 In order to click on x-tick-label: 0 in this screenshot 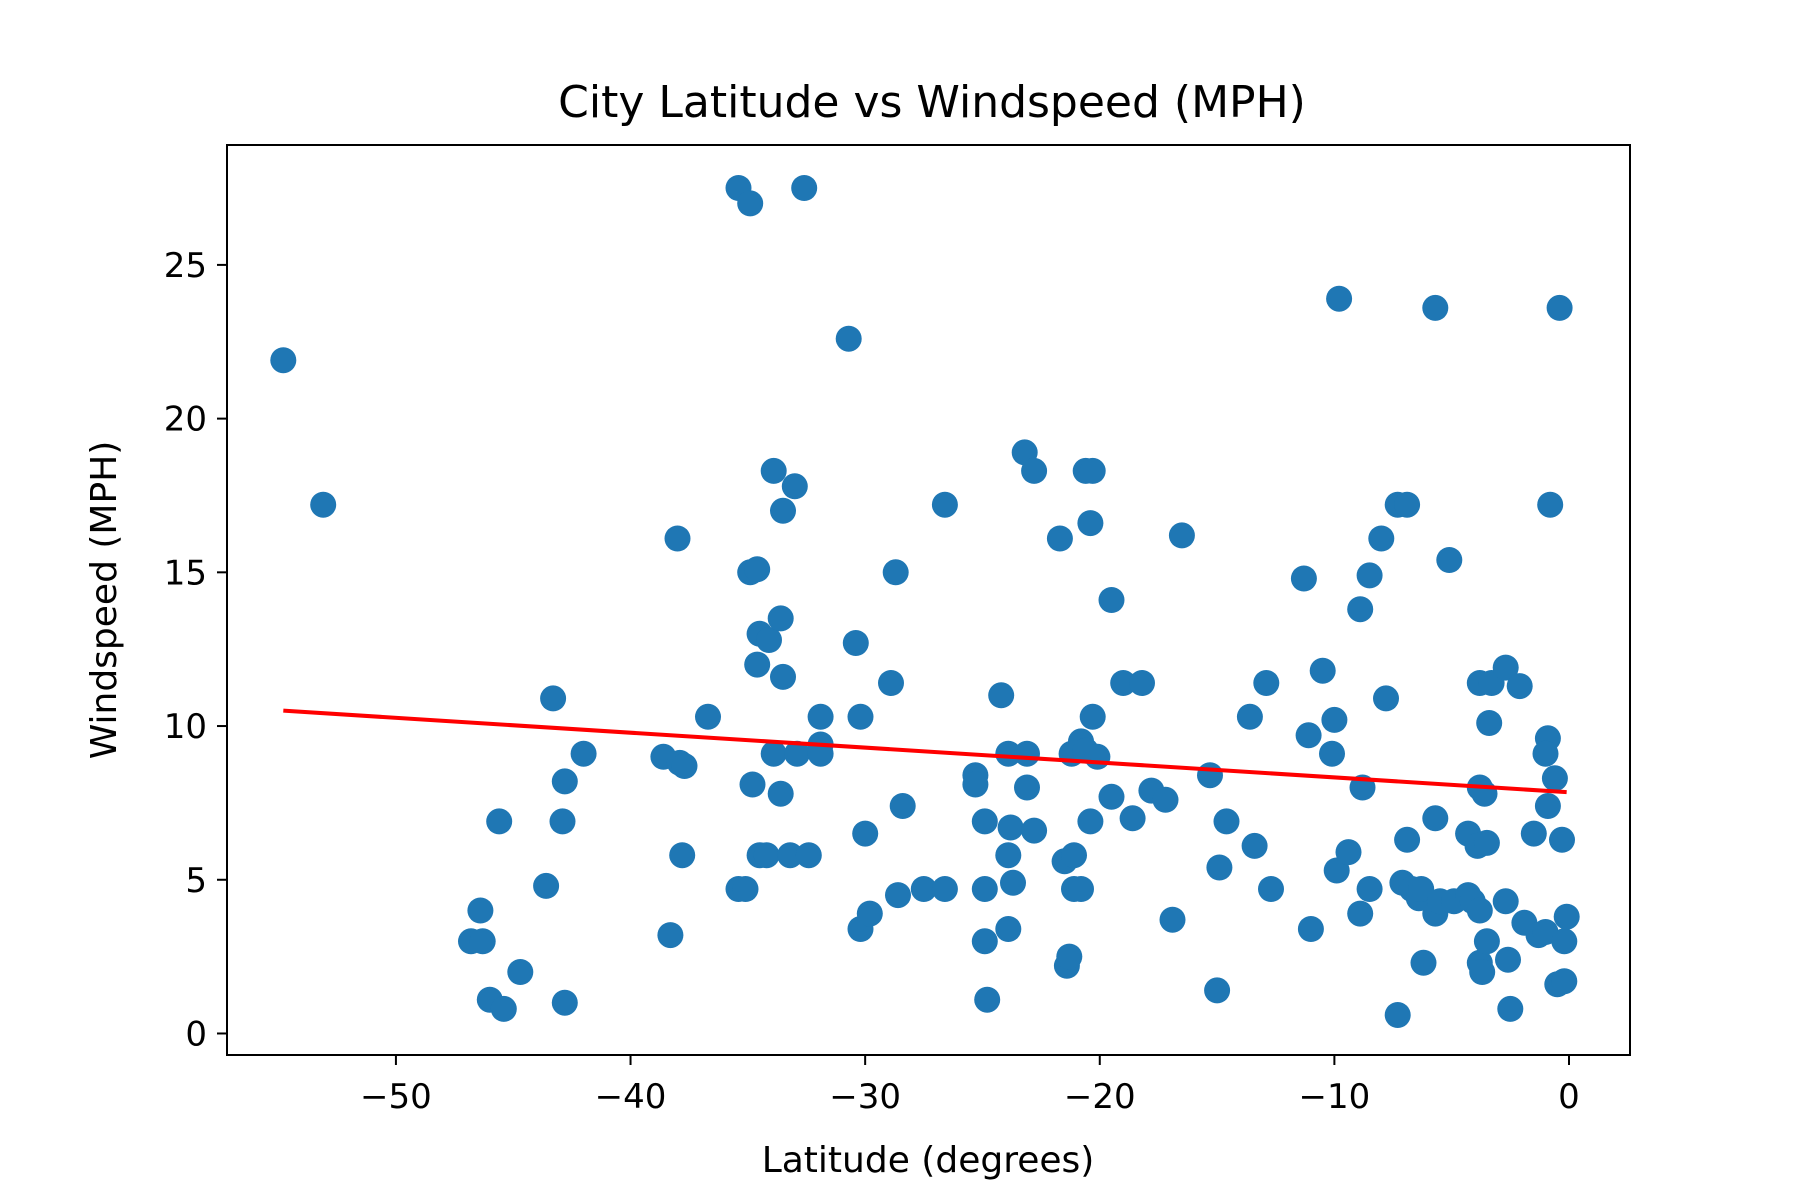, I will do `click(1569, 1097)`.